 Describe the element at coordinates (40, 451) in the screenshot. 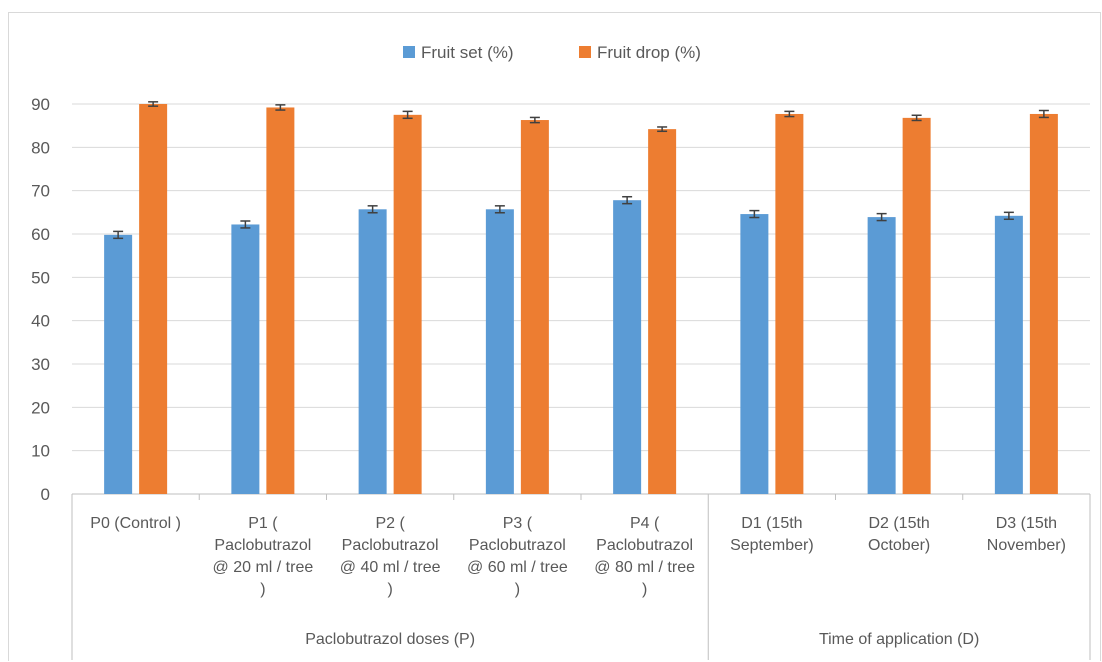

I see `y-tick-label: 10` at that location.